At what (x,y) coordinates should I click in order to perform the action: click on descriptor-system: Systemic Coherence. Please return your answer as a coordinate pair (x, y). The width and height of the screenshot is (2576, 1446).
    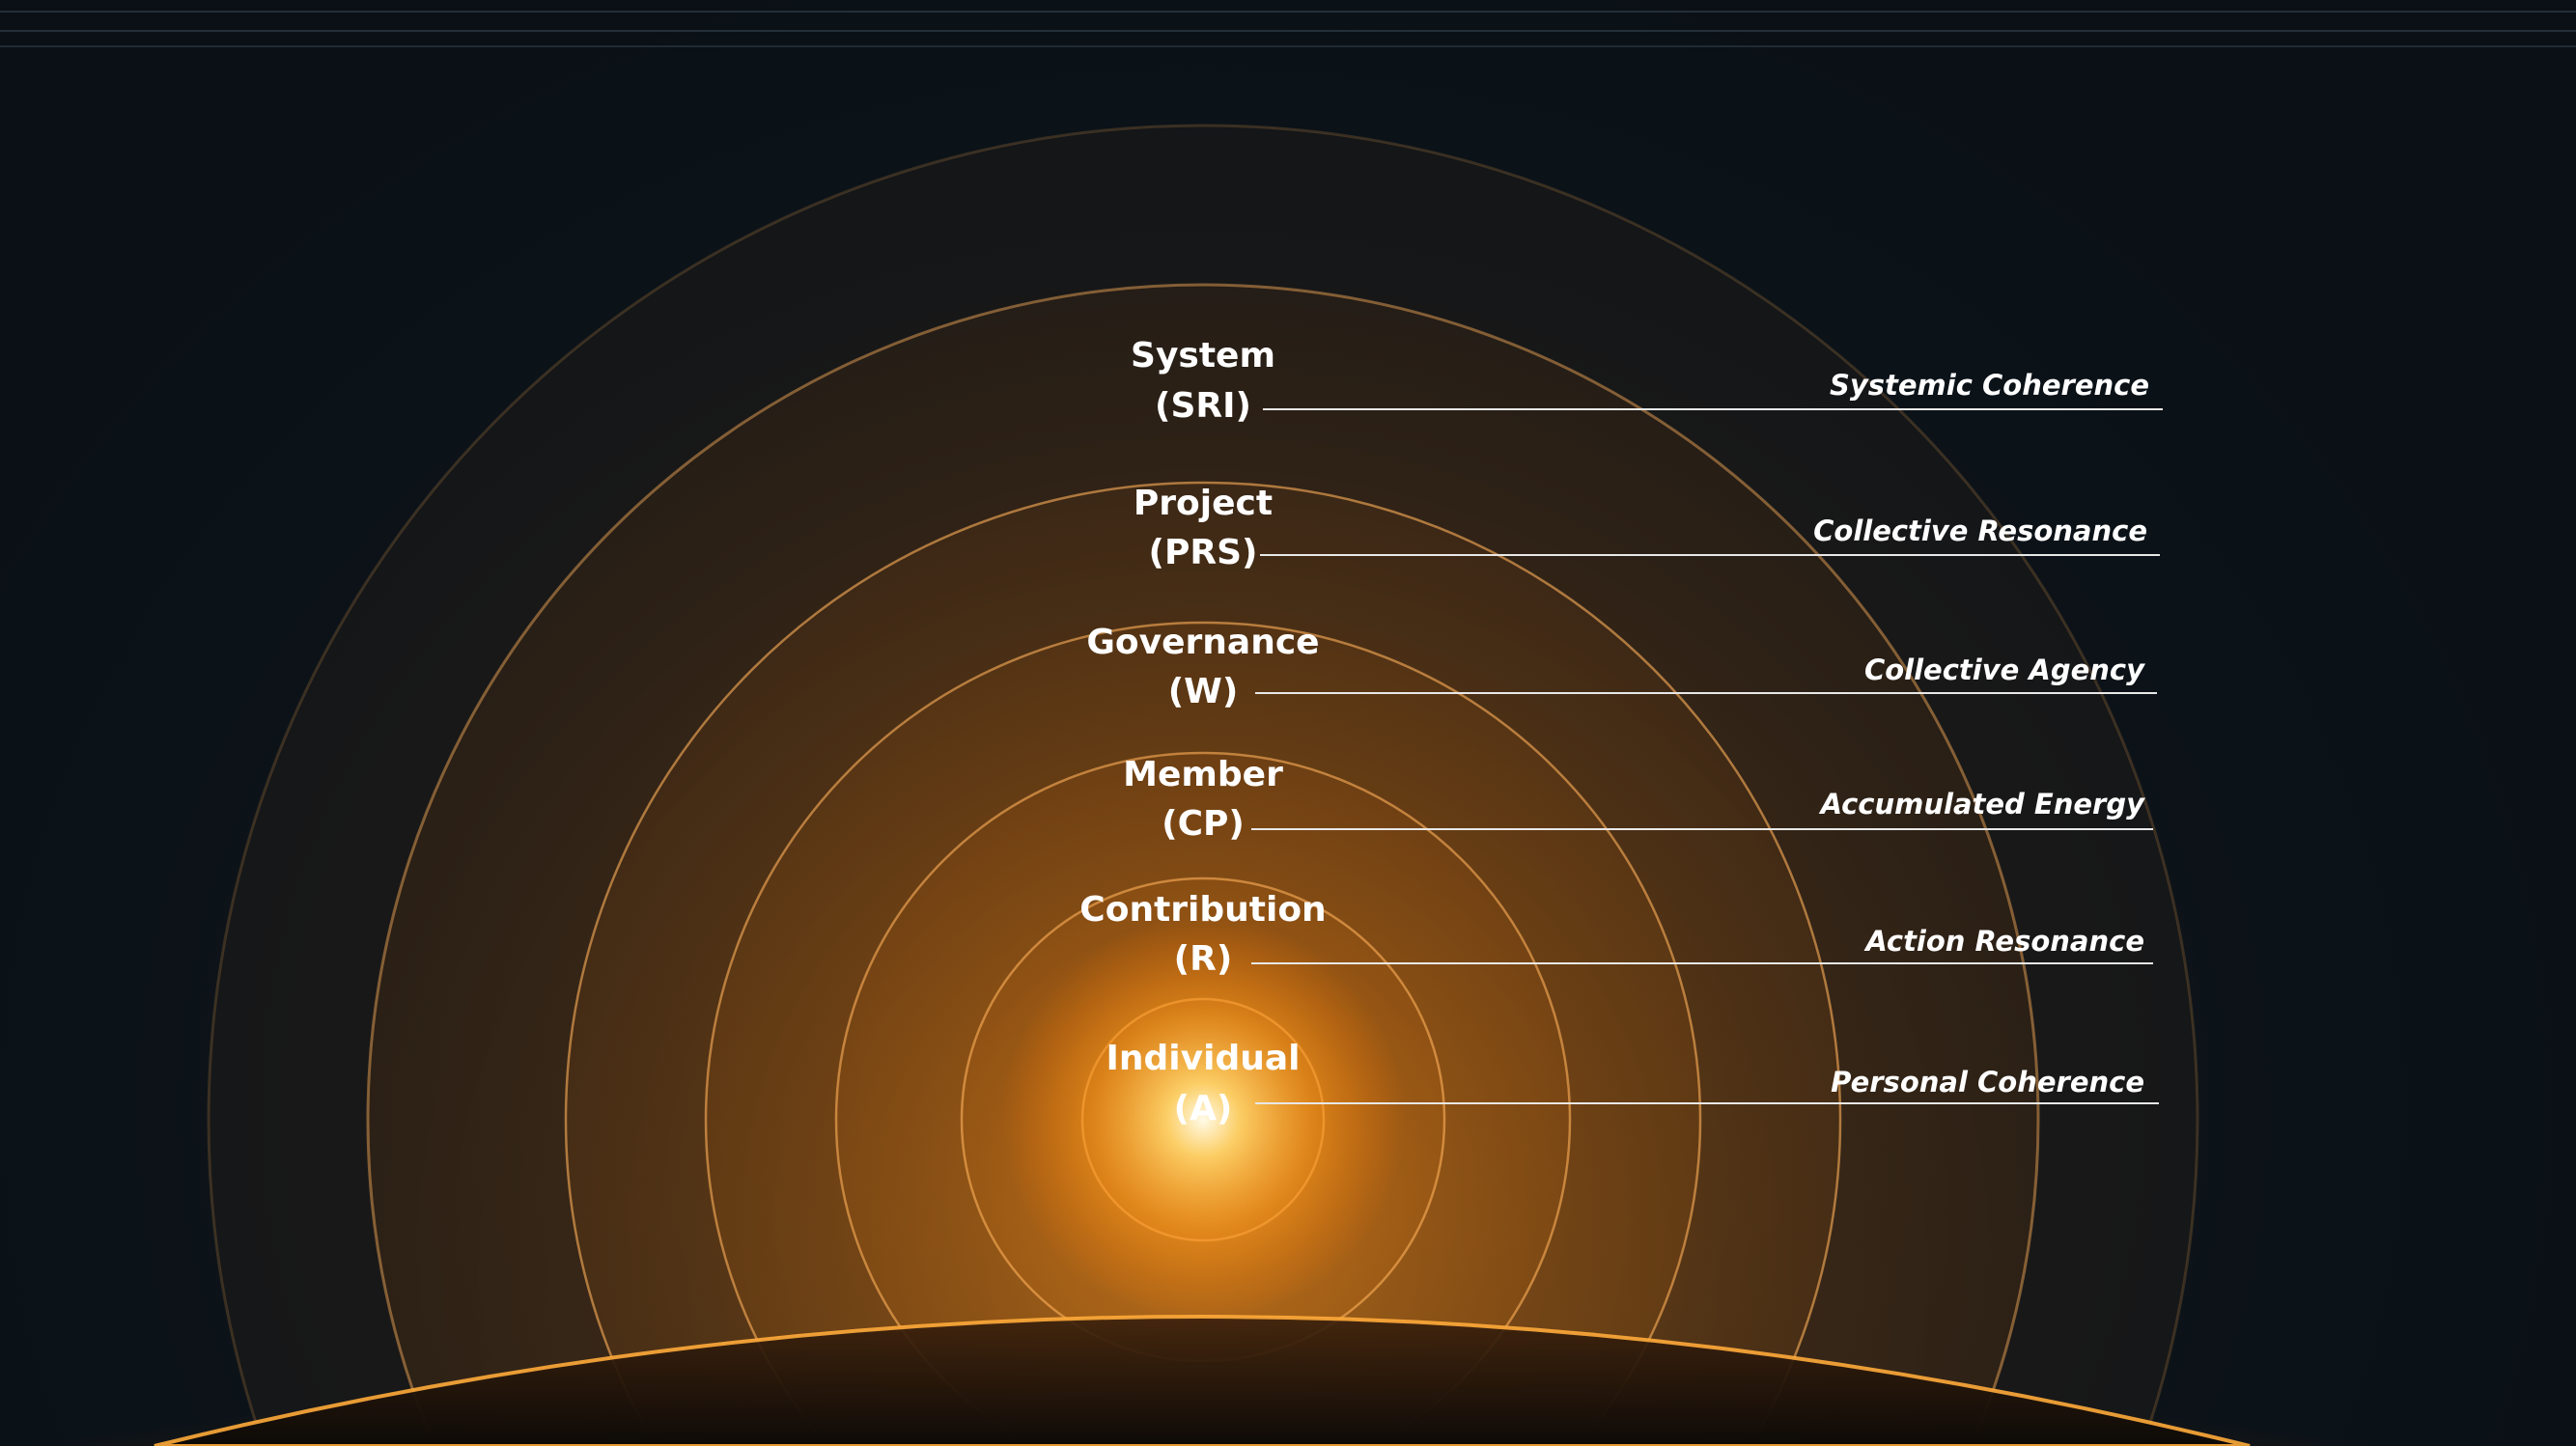
    Looking at the image, I should click on (1990, 386).